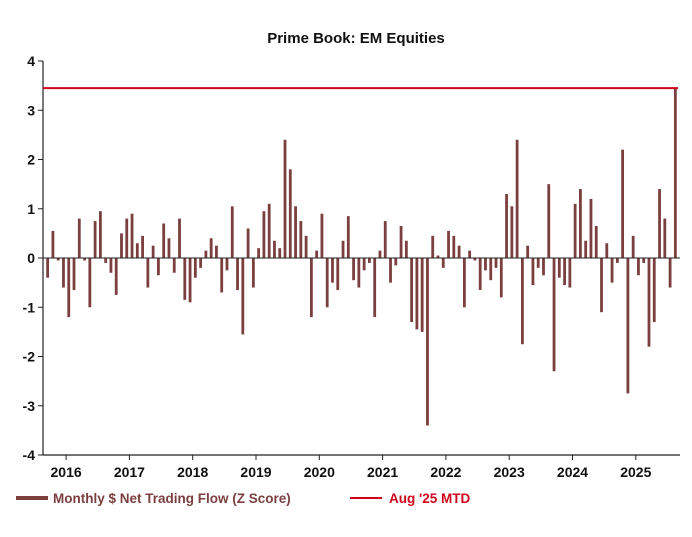 This screenshot has height=537, width=692. I want to click on x-tick-label: 2022, so click(445, 472).